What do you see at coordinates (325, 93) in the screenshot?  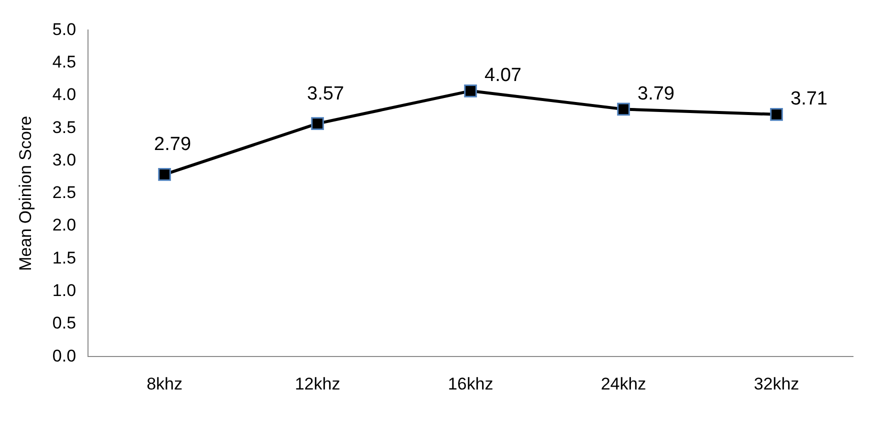 I see `data-label: 3.57` at bounding box center [325, 93].